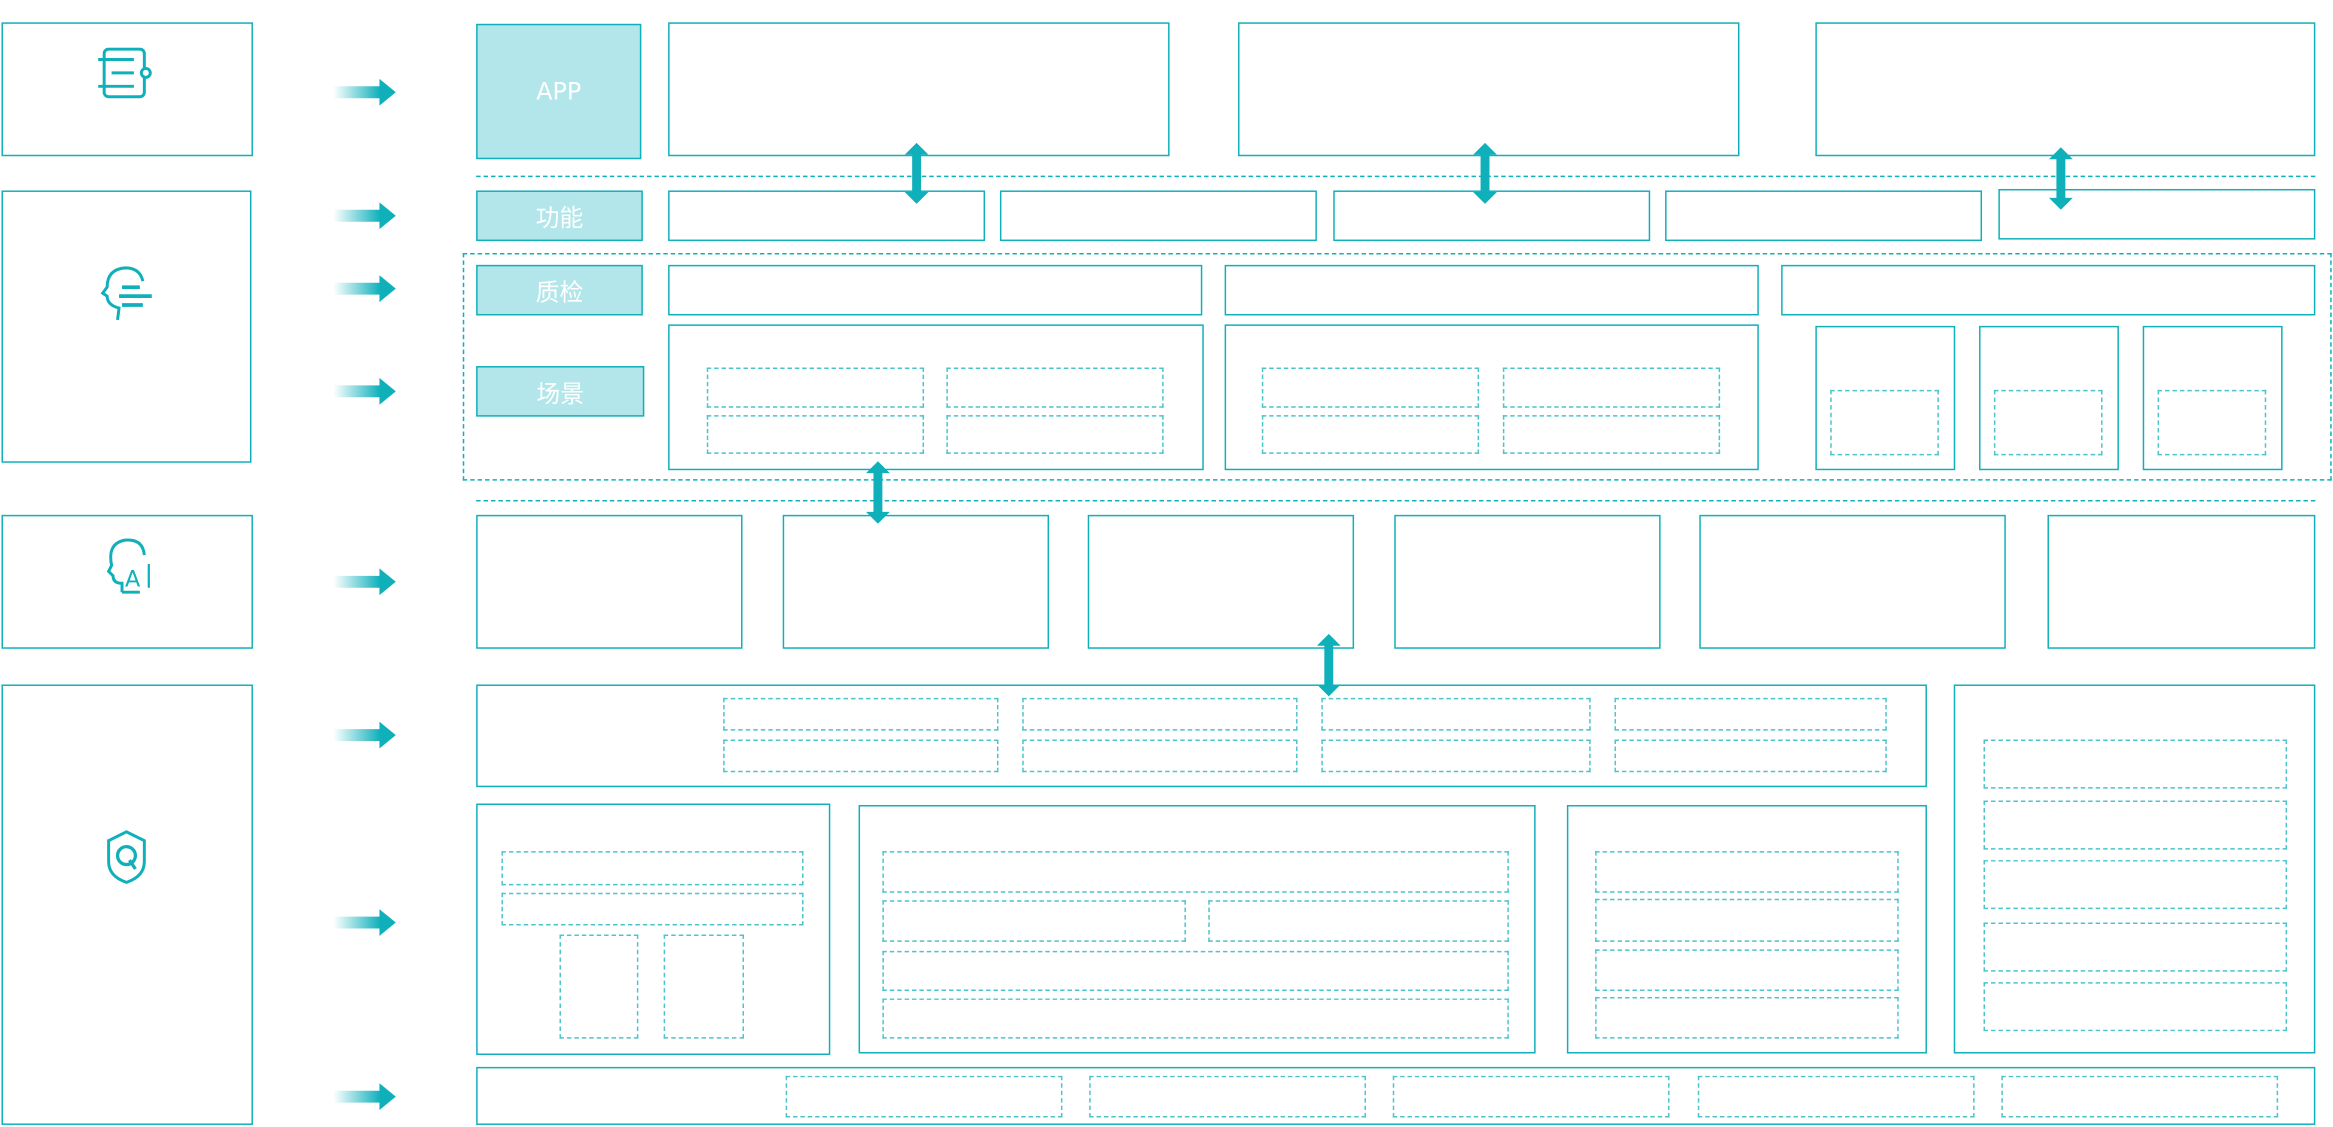  What do you see at coordinates (125, 73) in the screenshot?
I see `list-settings-icon` at bounding box center [125, 73].